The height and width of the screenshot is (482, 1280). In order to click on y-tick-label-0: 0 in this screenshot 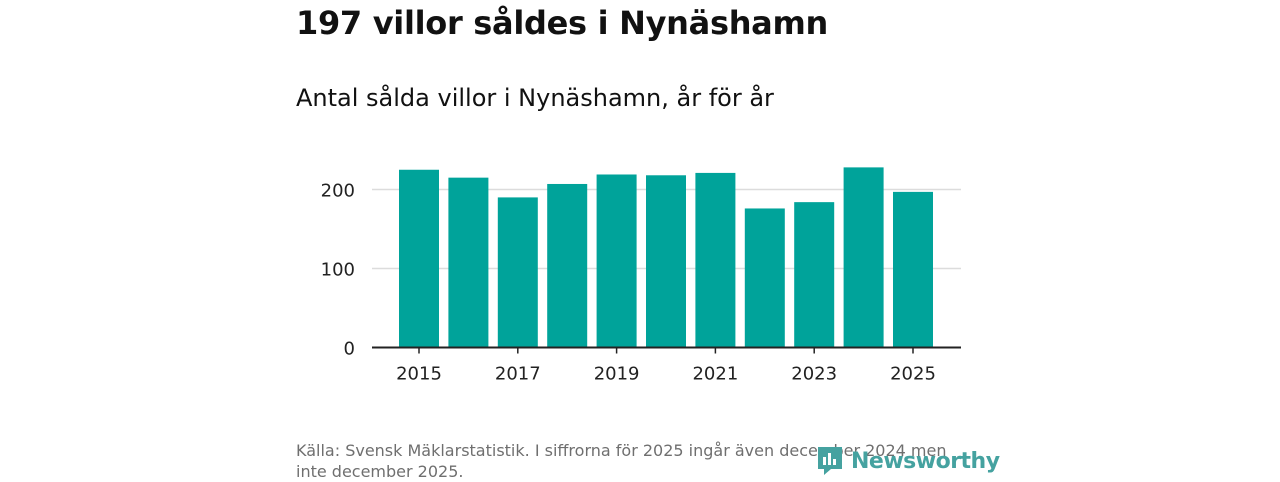, I will do `click(349, 349)`.